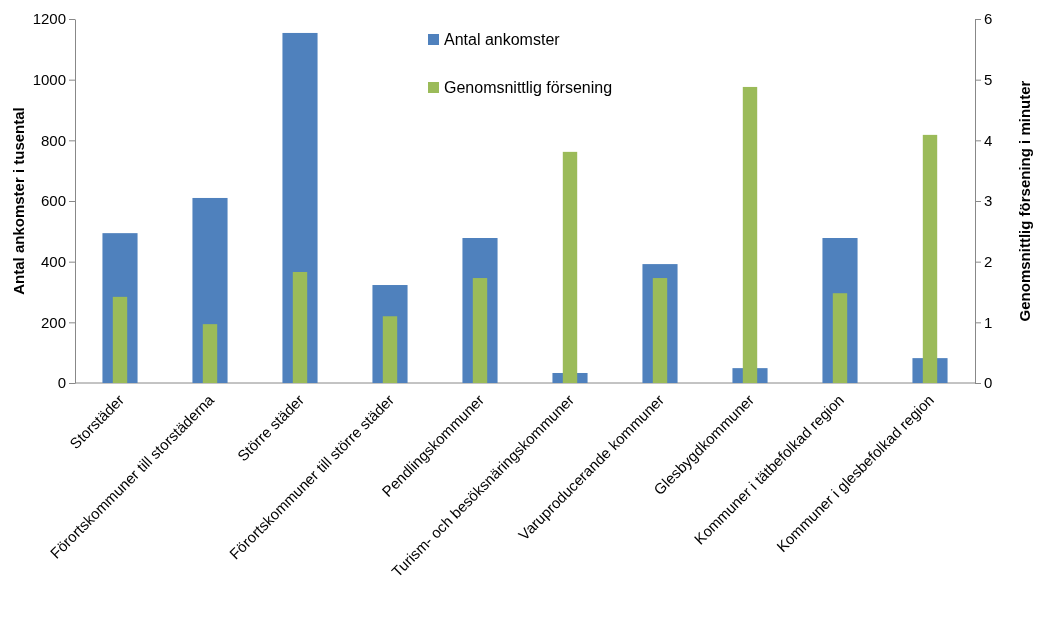 The height and width of the screenshot is (634, 1041). What do you see at coordinates (988, 261) in the screenshot?
I see `y2-tick-label: 2` at bounding box center [988, 261].